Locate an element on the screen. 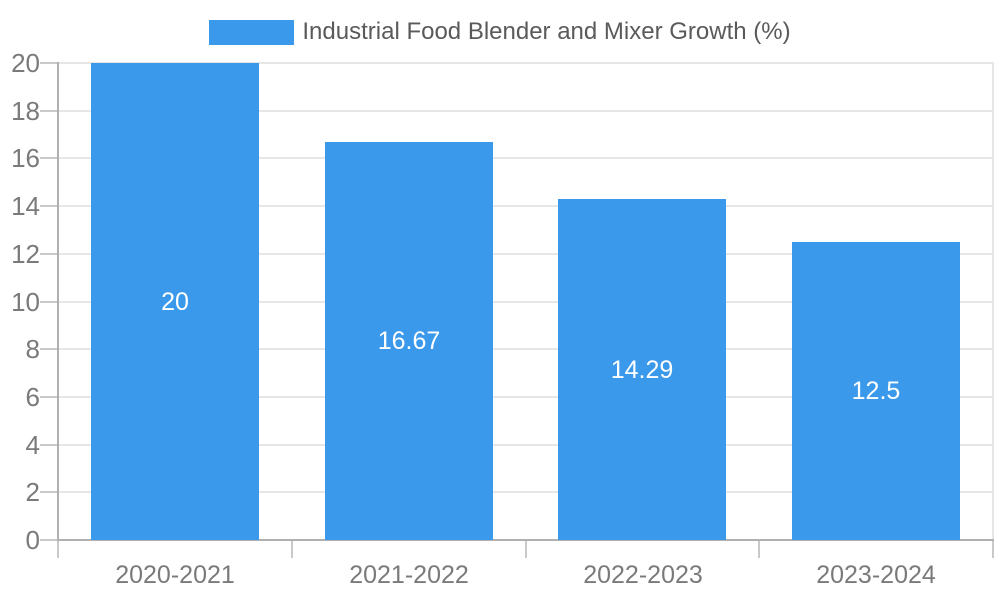 Image resolution: width=1000 pixels, height=600 pixels. x-axis-label: 2023-2024 is located at coordinates (876, 575).